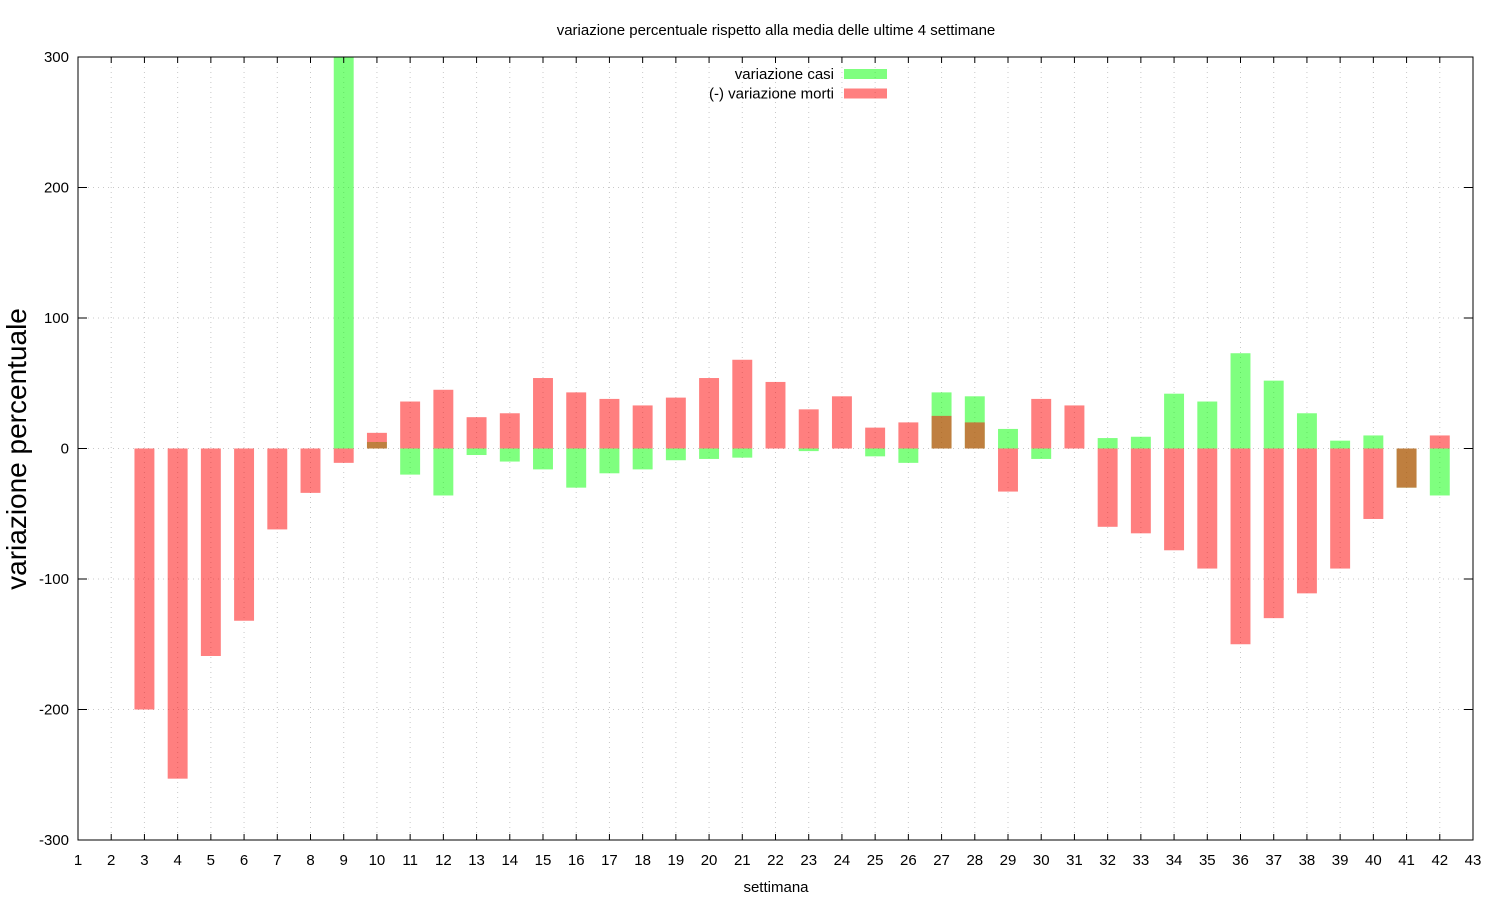  Describe the element at coordinates (1373, 860) in the screenshot. I see `x-tick-label: 40` at that location.